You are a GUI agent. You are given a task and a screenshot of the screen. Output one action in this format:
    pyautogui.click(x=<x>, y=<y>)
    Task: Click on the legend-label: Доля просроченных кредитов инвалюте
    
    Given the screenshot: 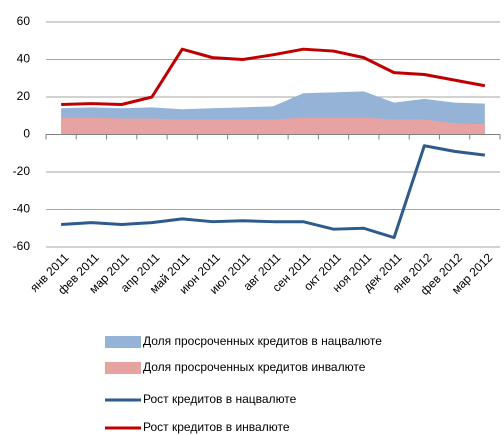 What is the action you would take?
    pyautogui.click(x=254, y=367)
    